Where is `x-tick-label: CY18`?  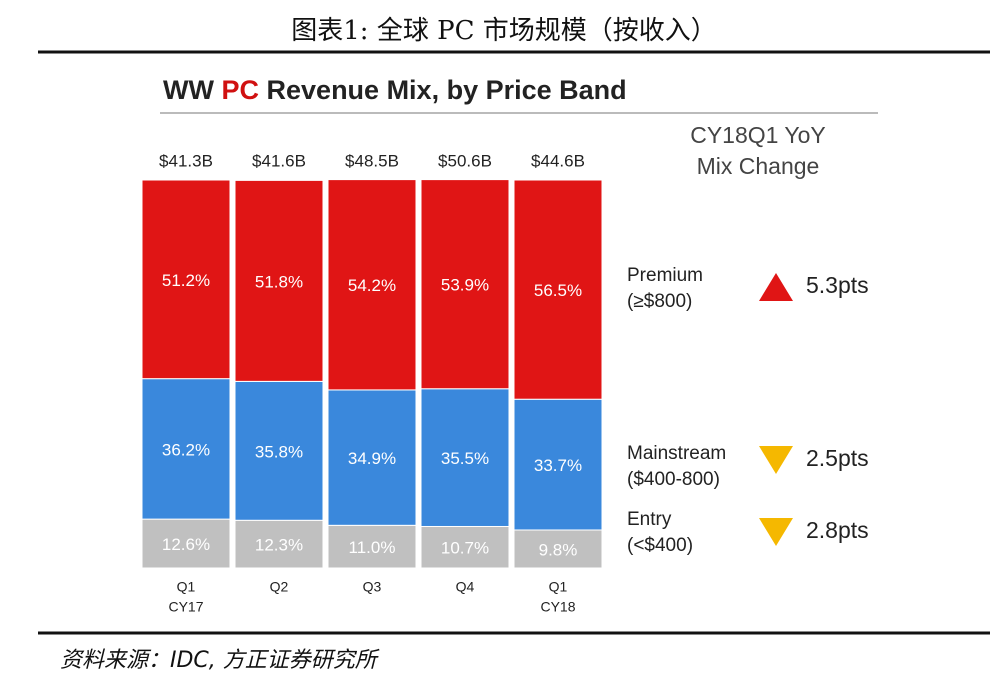 x-tick-label: CY18 is located at coordinates (557, 607).